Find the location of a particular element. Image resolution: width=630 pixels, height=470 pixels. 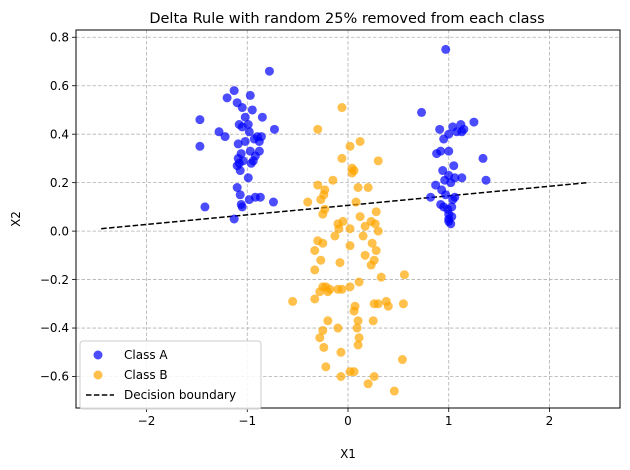

y-axis-label: X2 is located at coordinates (16, 219).